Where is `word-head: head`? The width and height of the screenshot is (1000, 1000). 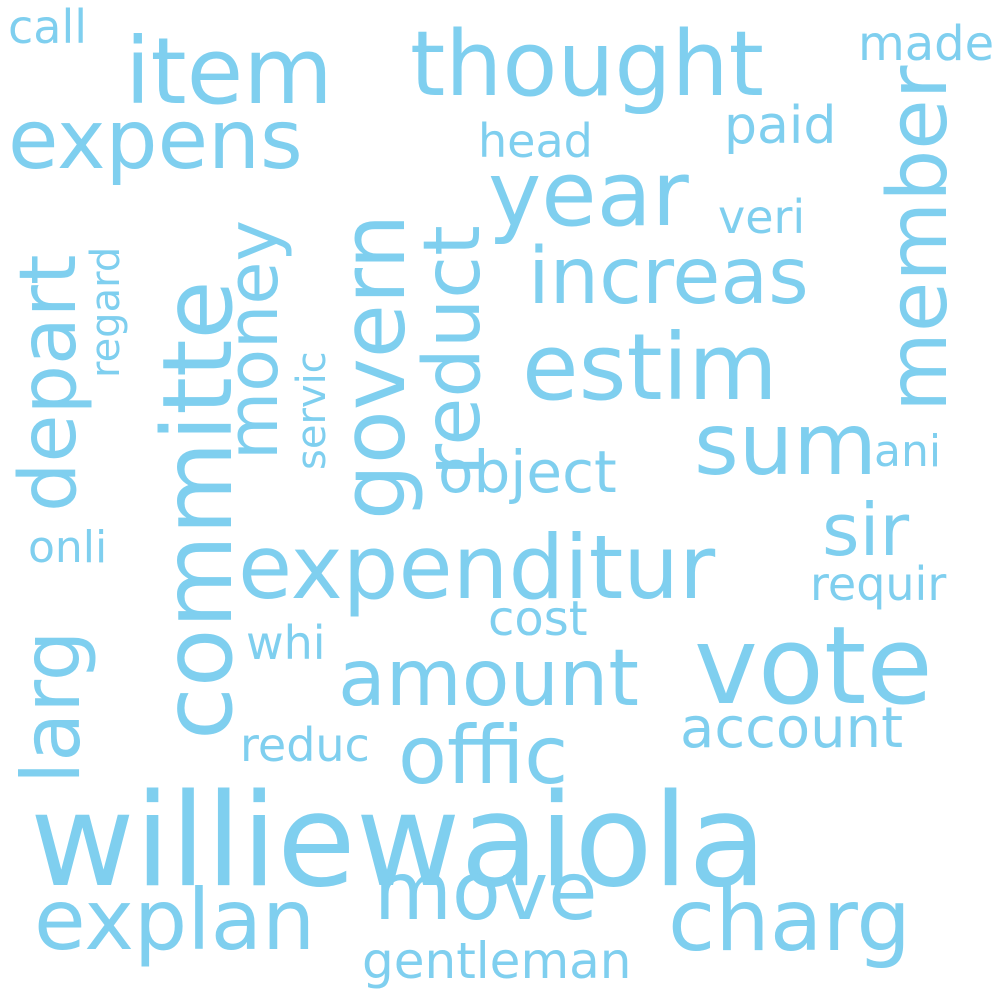
word-head: head is located at coordinates (535, 141).